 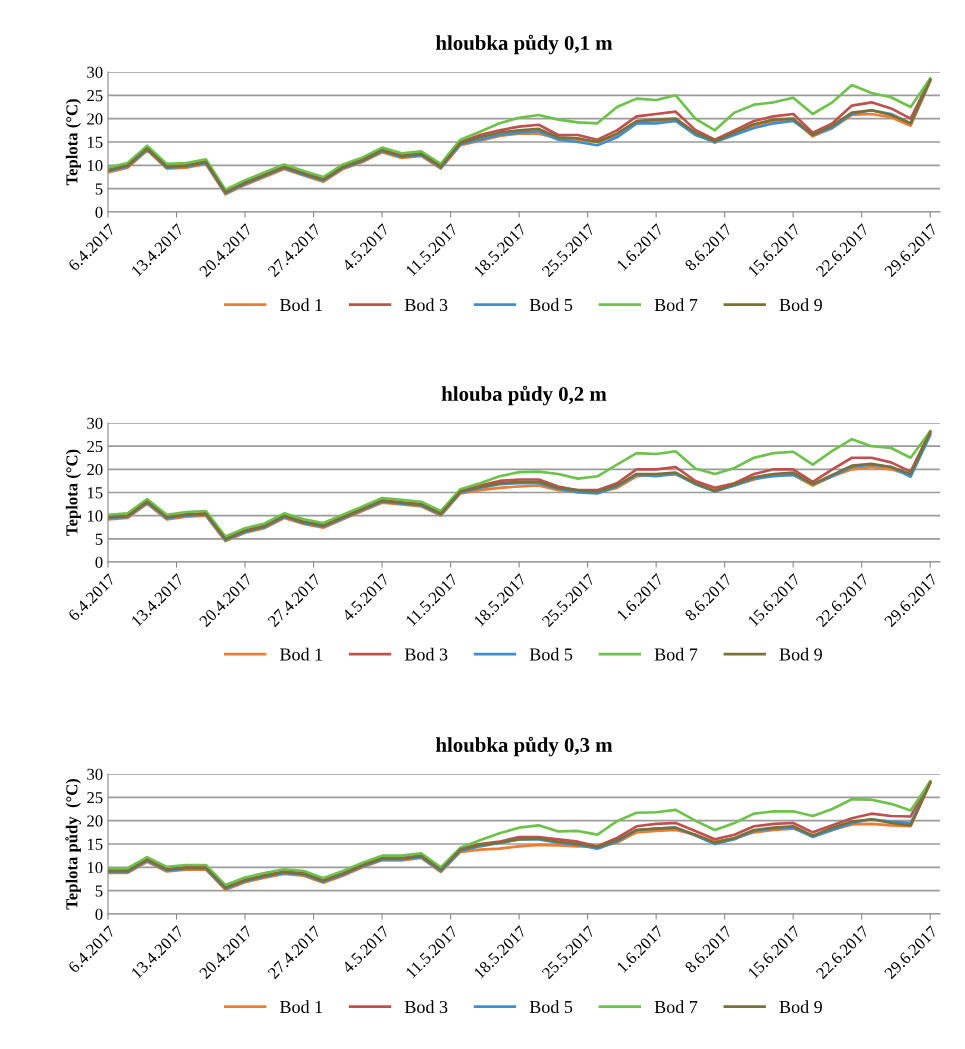 I want to click on chart-title: hlouba půdy 0,2 m, so click(x=524, y=395).